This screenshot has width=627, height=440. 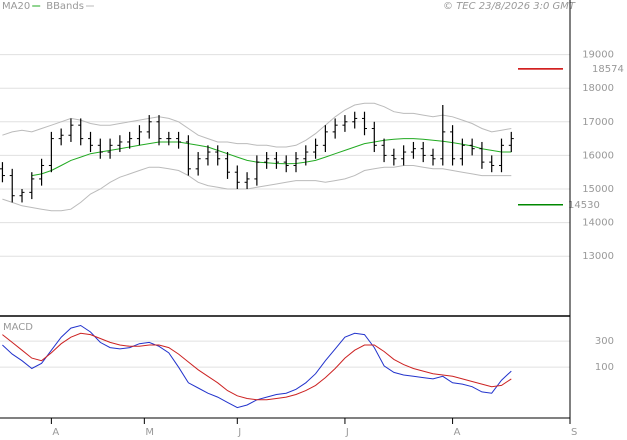 What do you see at coordinates (271, 157) in the screenshot?
I see `ma-line` at bounding box center [271, 157].